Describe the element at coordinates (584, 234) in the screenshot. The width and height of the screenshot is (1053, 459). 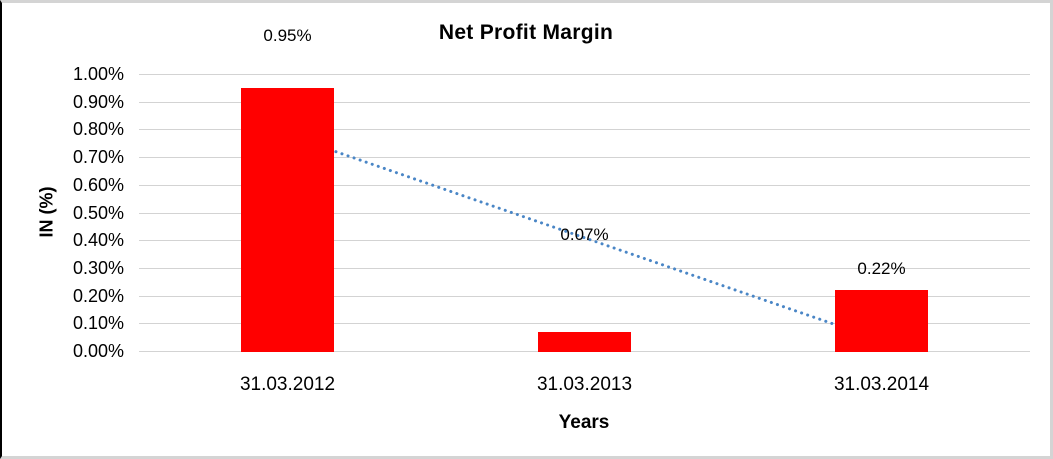
I see `data-label: 0.07%` at that location.